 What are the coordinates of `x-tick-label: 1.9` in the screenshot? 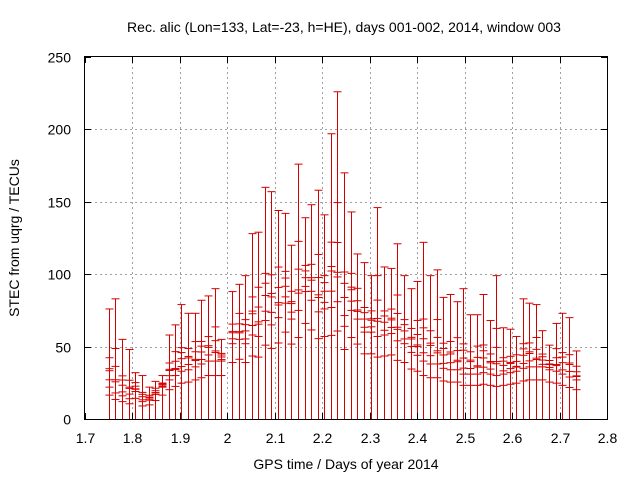 It's located at (181, 438).